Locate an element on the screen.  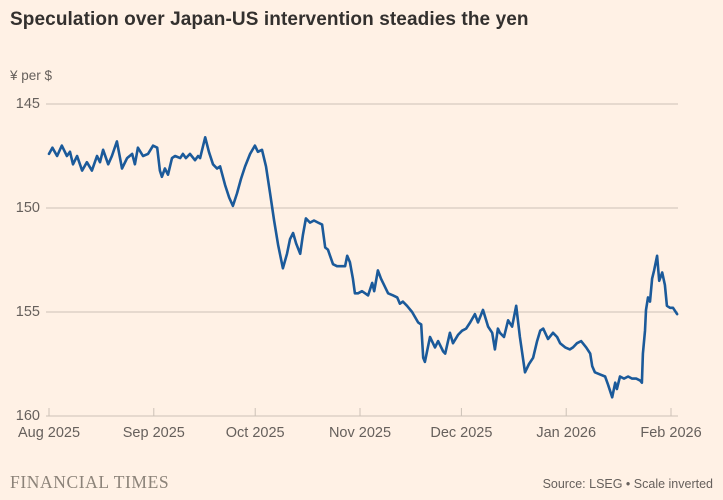
x-tick-label: Aug 2025 is located at coordinates (49, 433).